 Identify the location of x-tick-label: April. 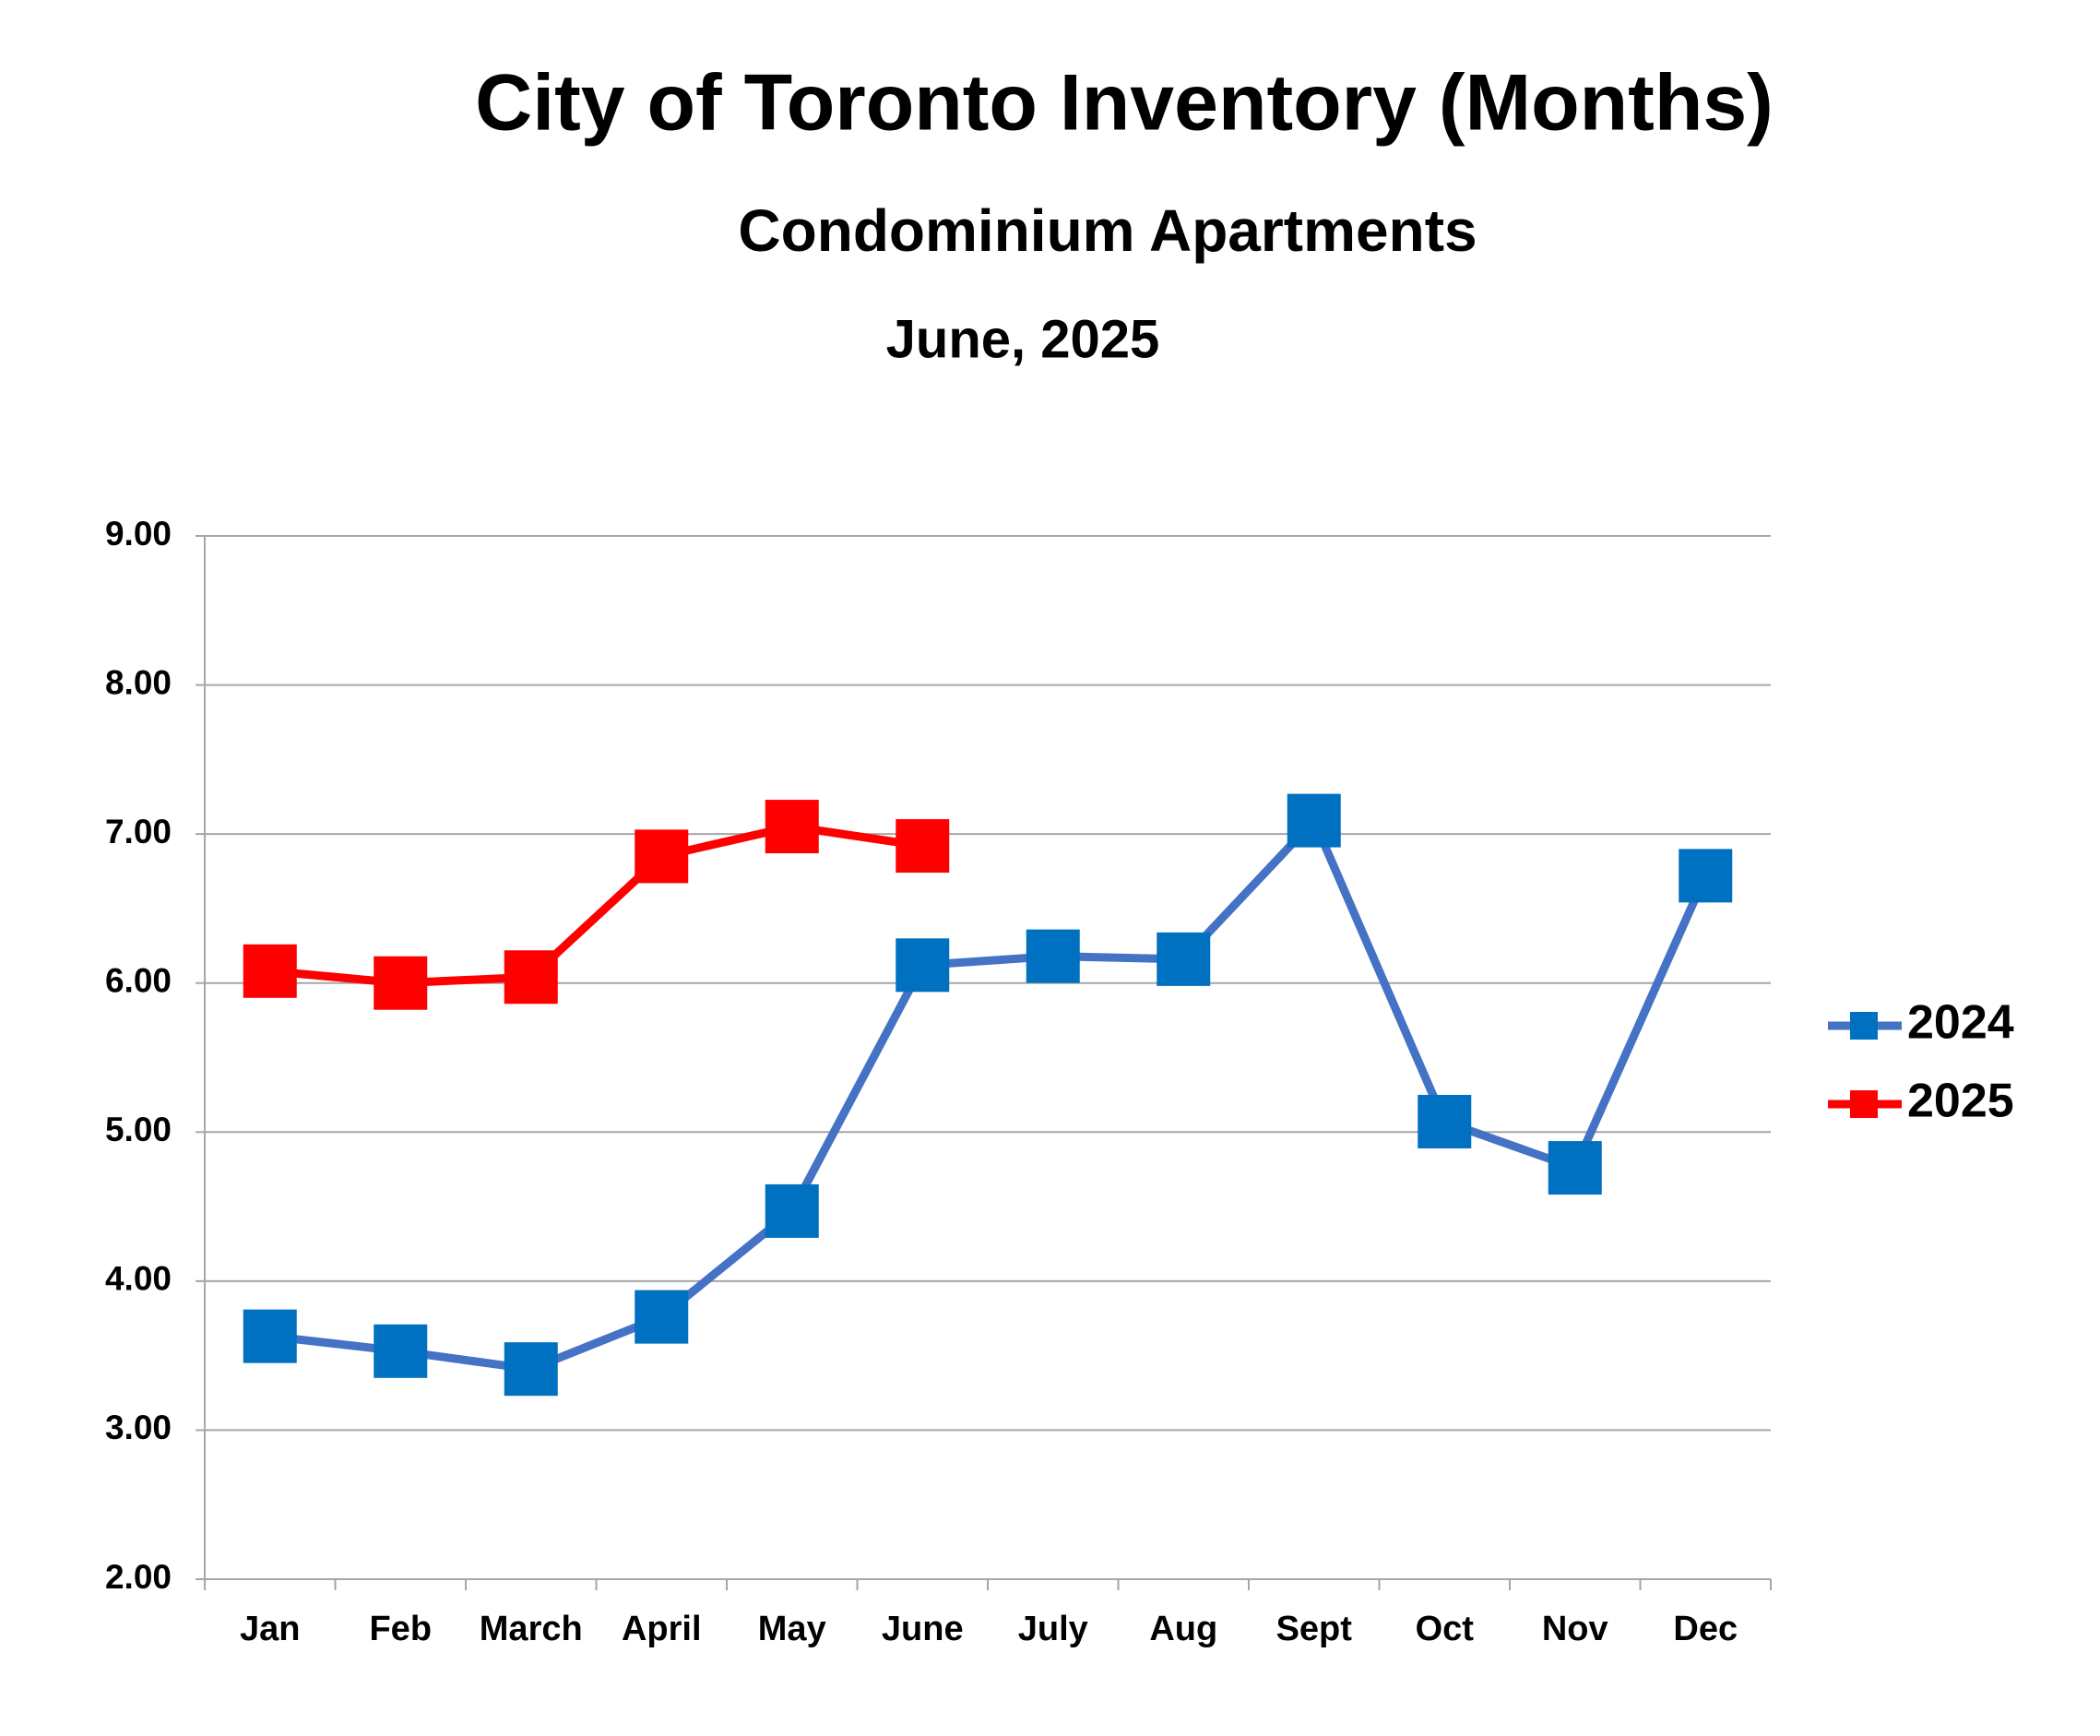
(662, 1629).